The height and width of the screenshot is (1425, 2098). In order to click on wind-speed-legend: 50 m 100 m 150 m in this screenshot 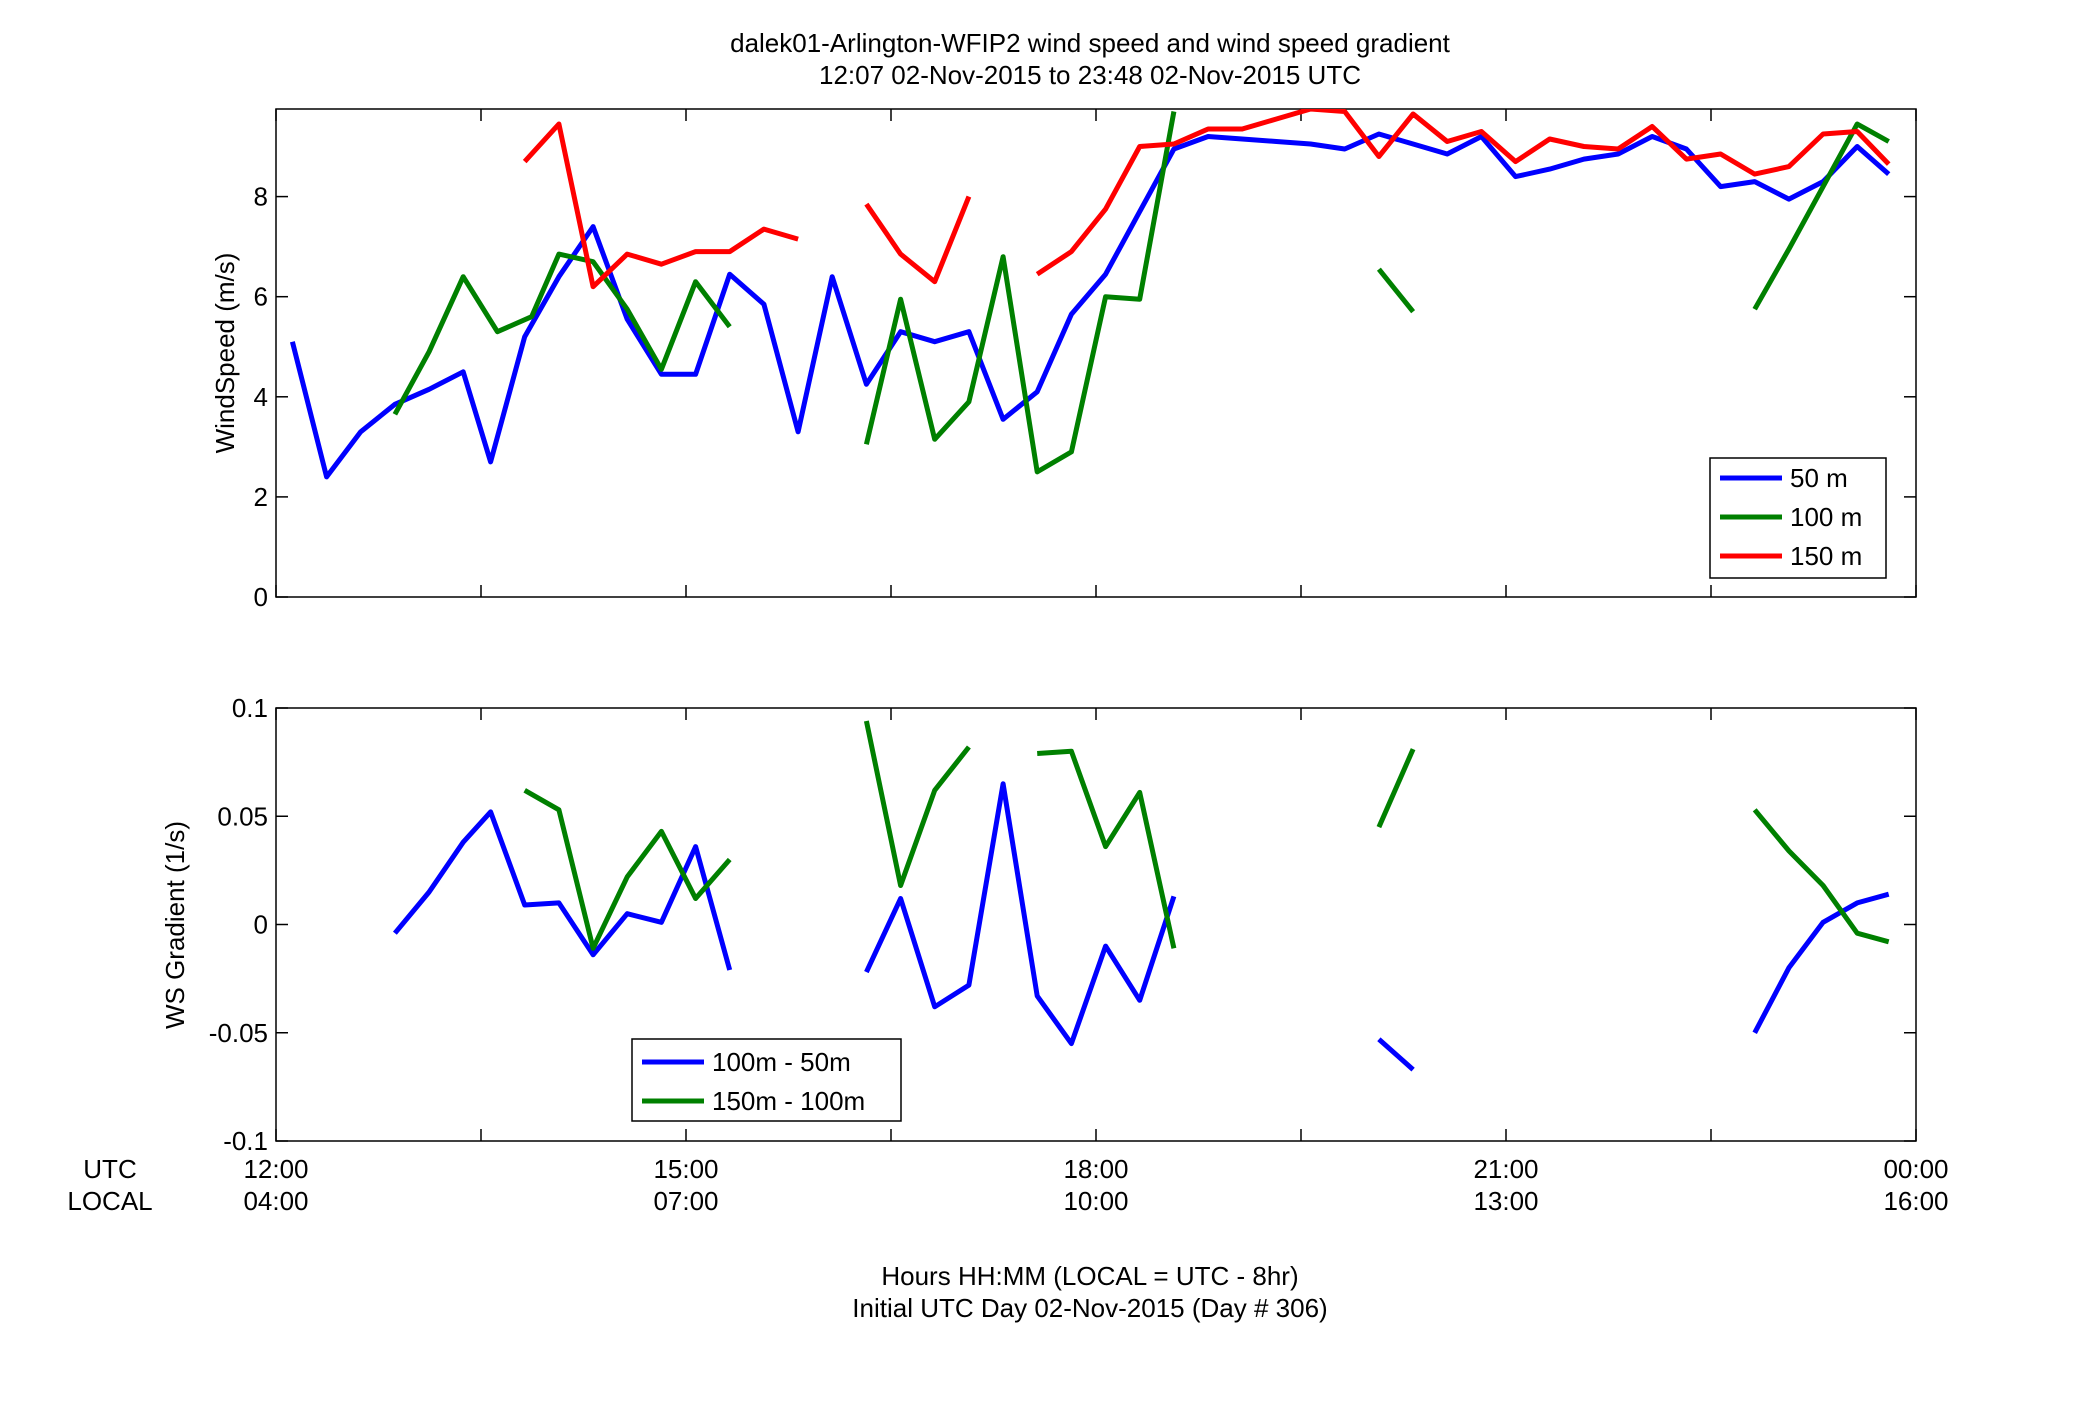, I will do `click(1798, 518)`.